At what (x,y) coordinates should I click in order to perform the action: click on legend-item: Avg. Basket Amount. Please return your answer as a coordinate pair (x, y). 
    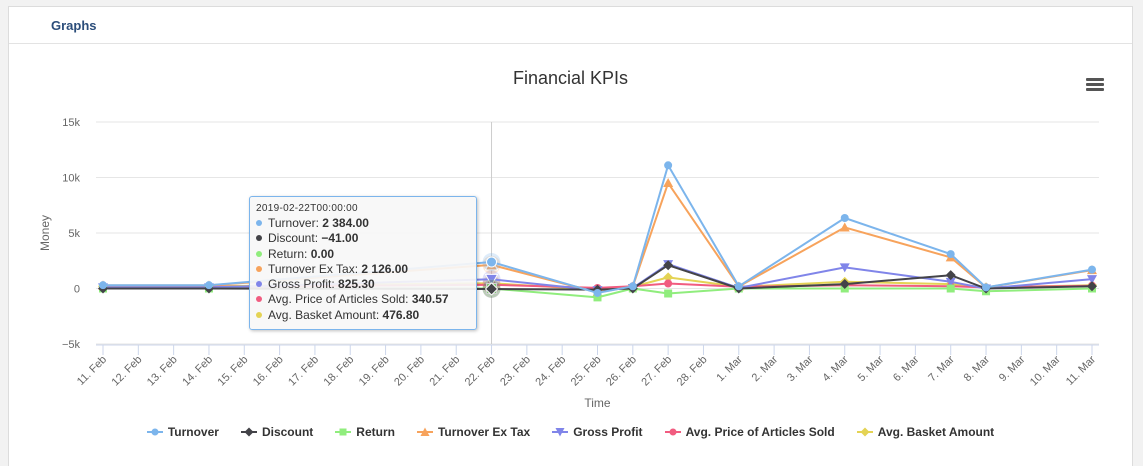
    Looking at the image, I should click on (925, 432).